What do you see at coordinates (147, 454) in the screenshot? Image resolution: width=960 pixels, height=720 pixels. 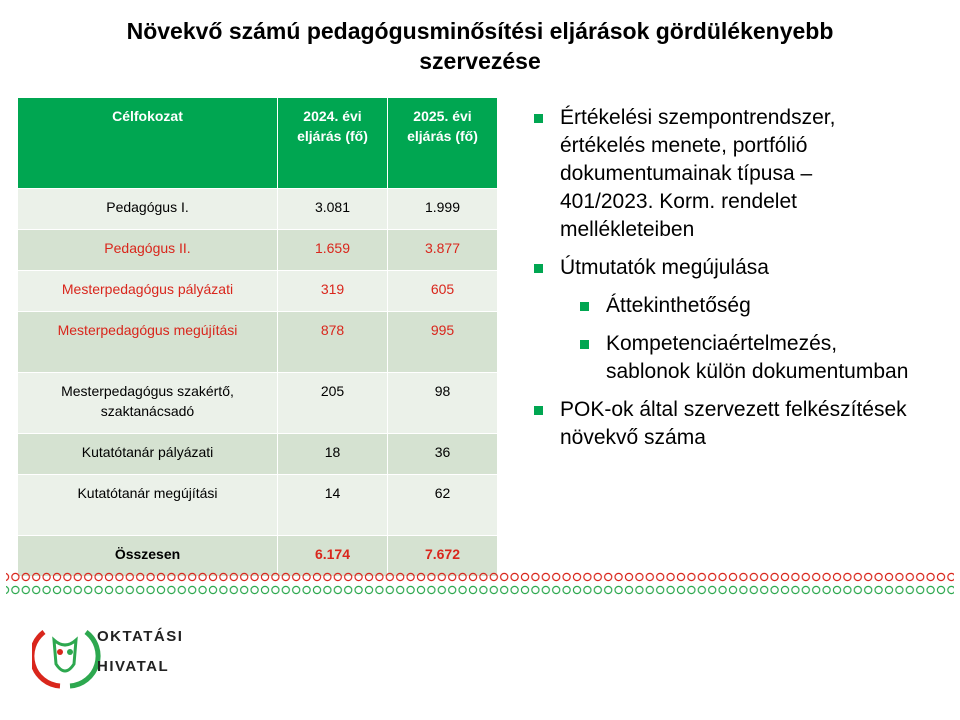 I see `cell: Kutatótanár pályázati` at bounding box center [147, 454].